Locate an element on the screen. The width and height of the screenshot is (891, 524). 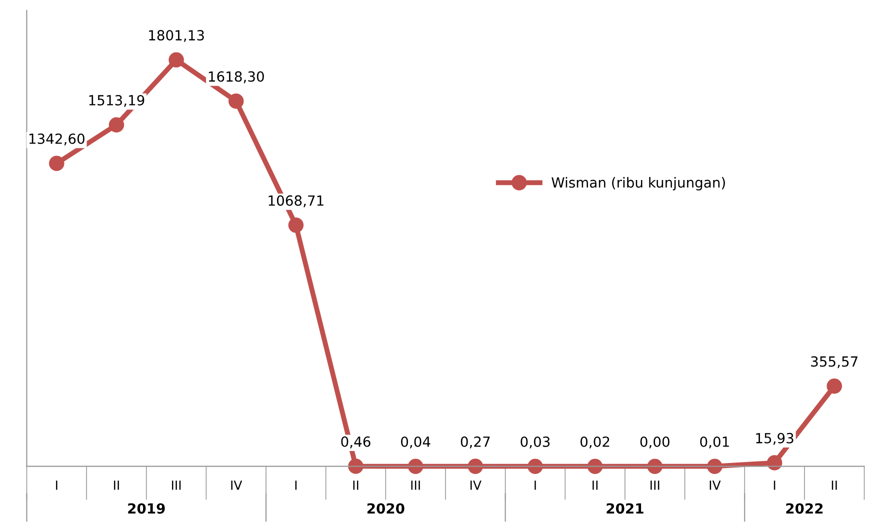
data-label: 355,57 is located at coordinates (834, 362).